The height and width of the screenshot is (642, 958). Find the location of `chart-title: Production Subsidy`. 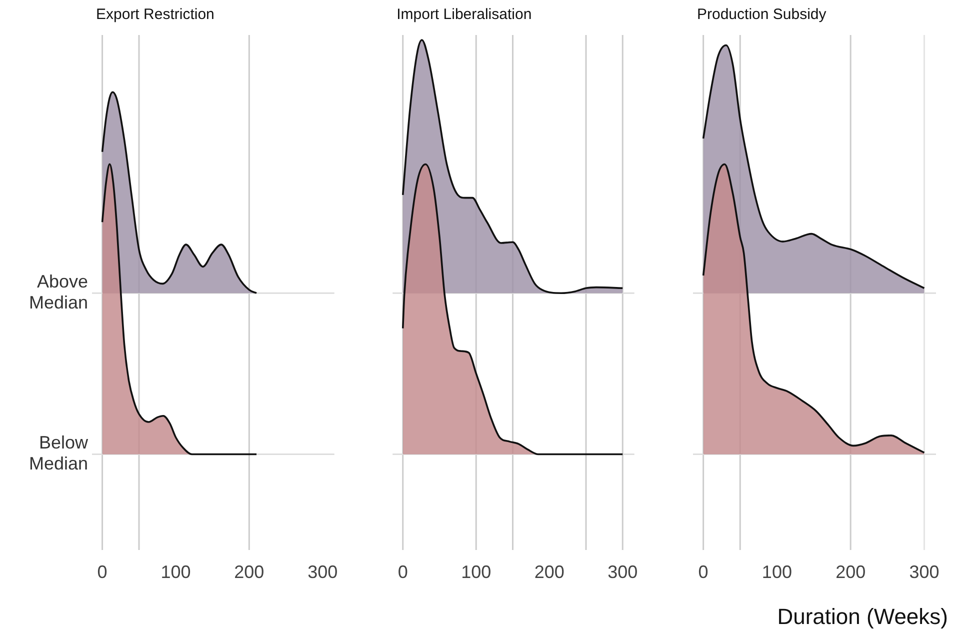

chart-title: Production Subsidy is located at coordinates (761, 14).